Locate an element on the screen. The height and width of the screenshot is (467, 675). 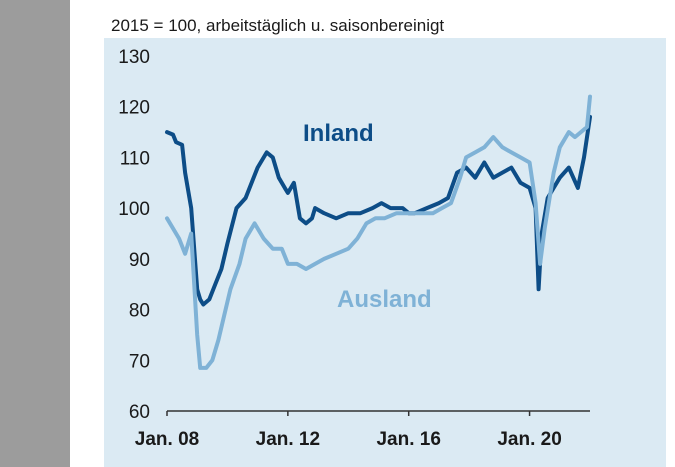
y-tick-label-80: 80 is located at coordinates (139, 311).